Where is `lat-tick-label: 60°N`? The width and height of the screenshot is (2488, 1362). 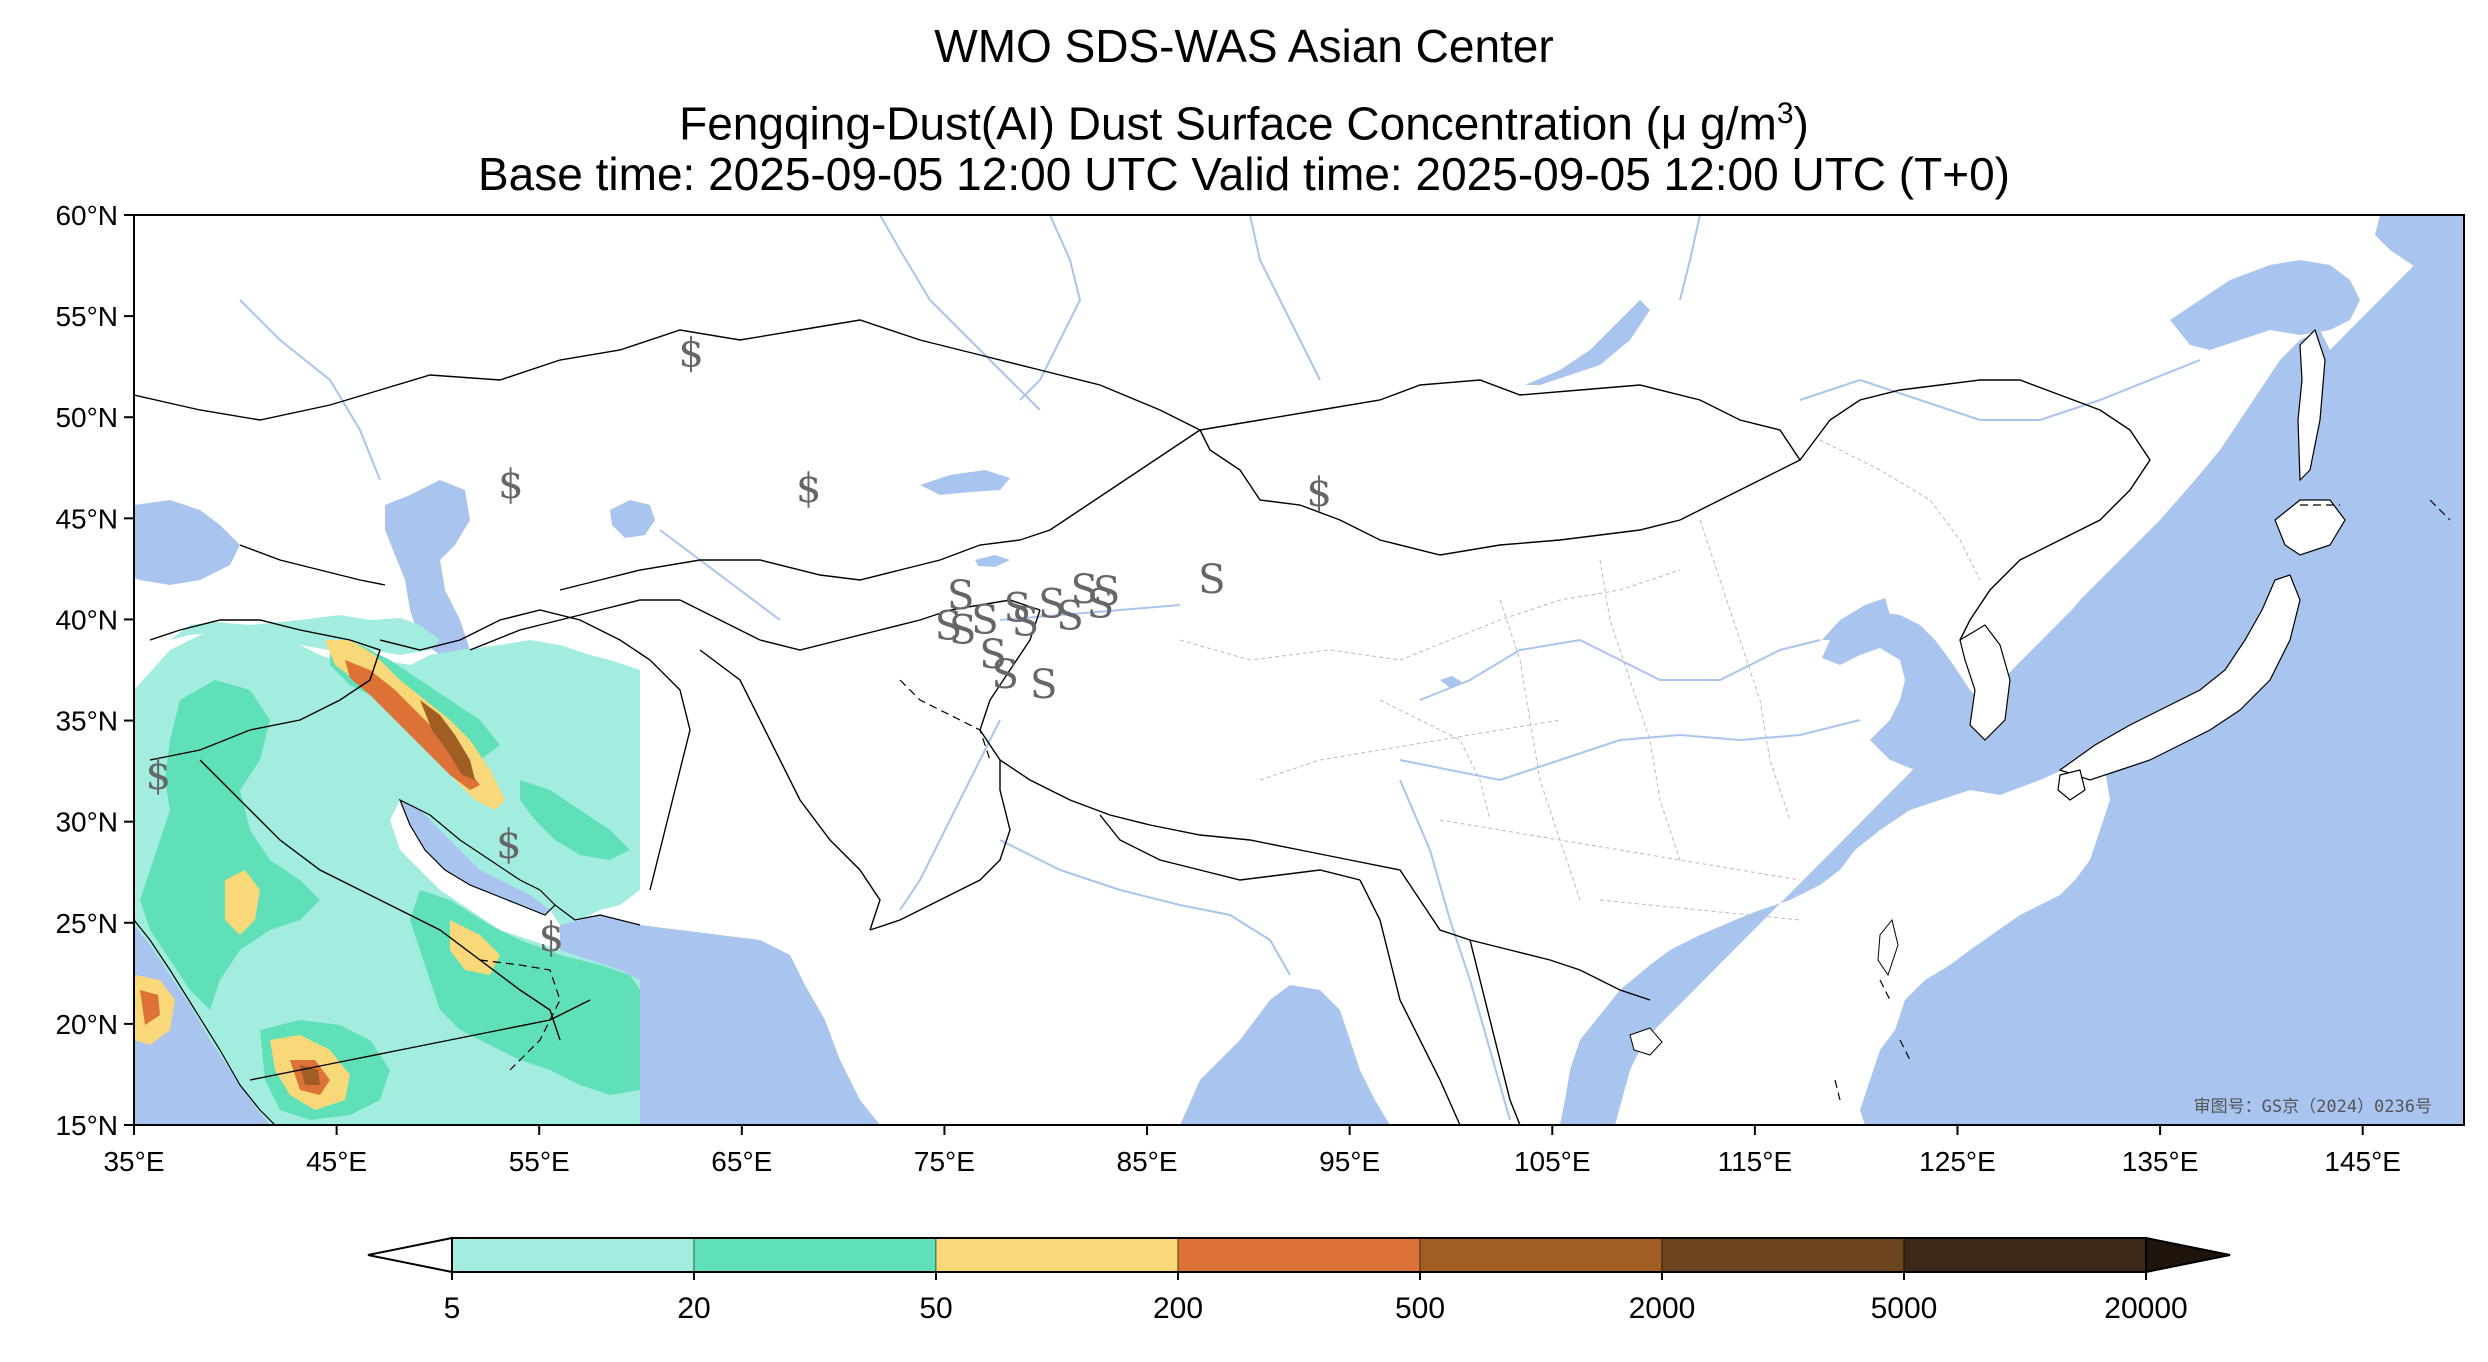 lat-tick-label: 60°N is located at coordinates (86, 215).